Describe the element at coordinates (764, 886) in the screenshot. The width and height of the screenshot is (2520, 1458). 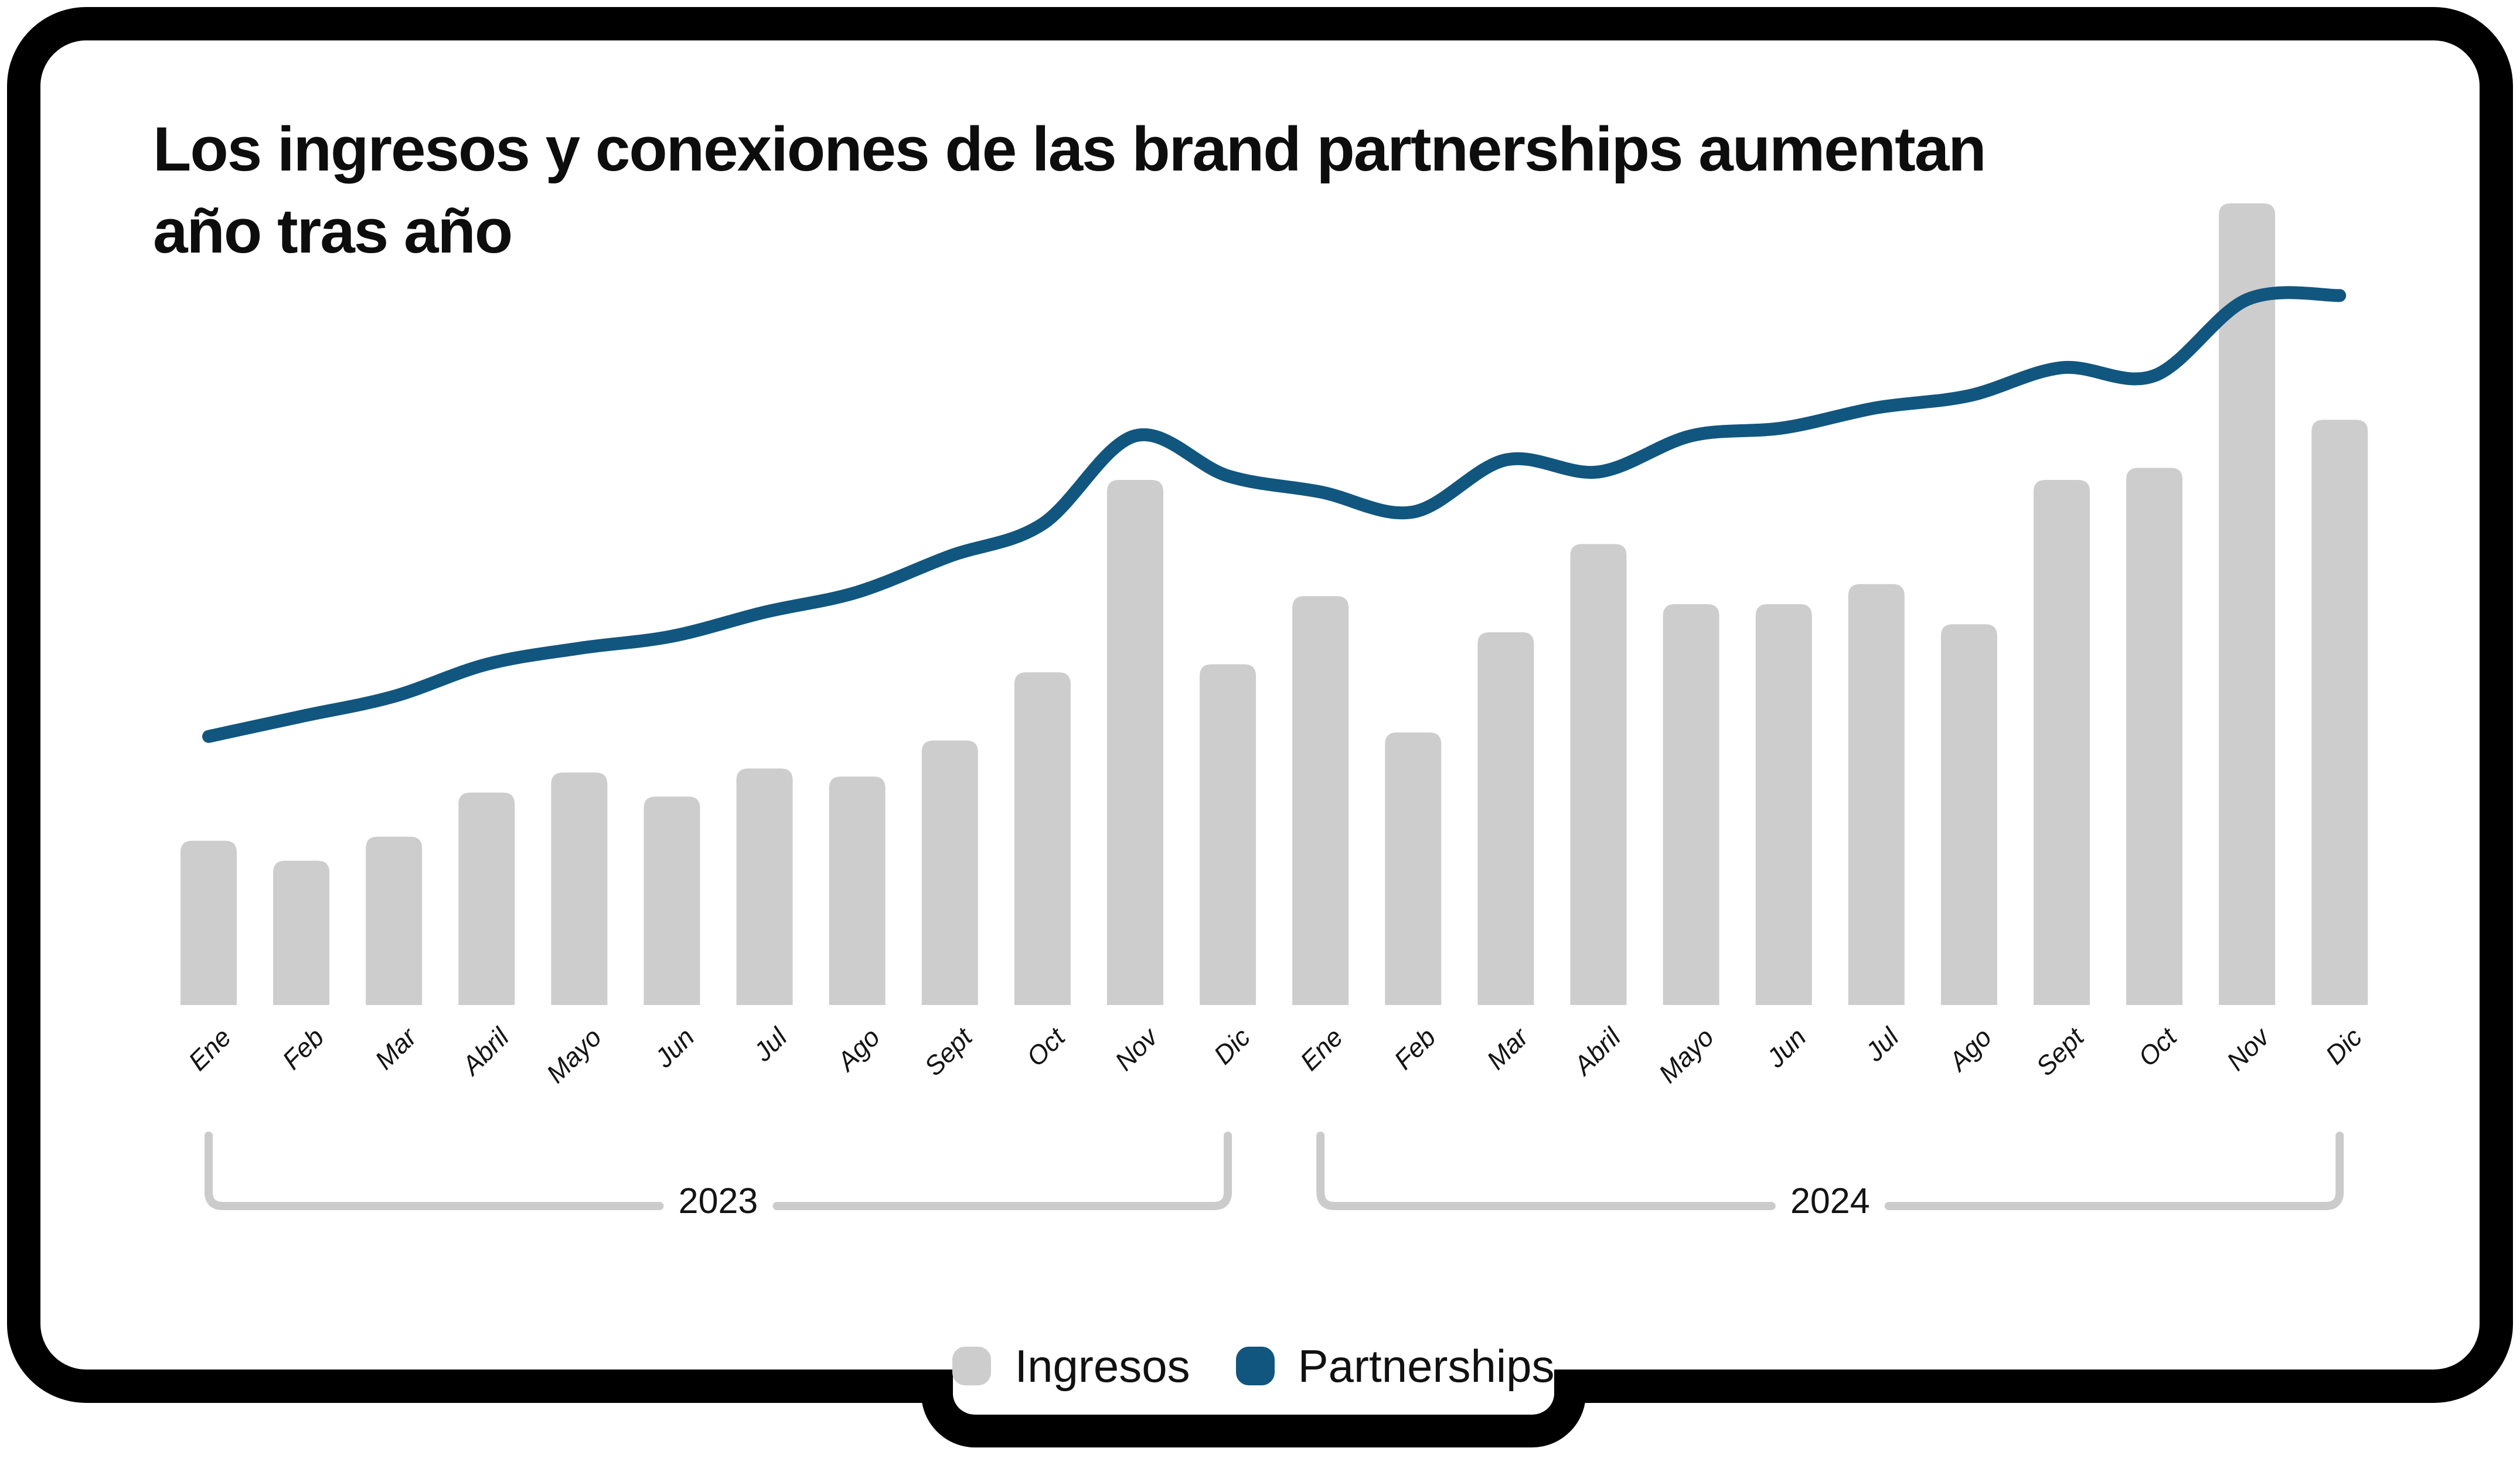
I see `bar-Jul-2023` at that location.